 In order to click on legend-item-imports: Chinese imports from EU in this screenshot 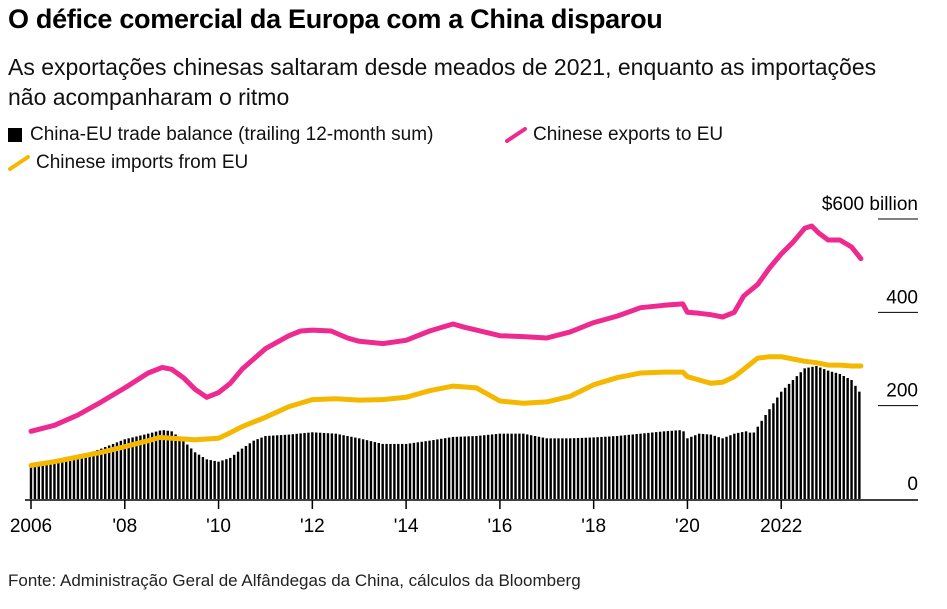, I will do `click(128, 163)`.